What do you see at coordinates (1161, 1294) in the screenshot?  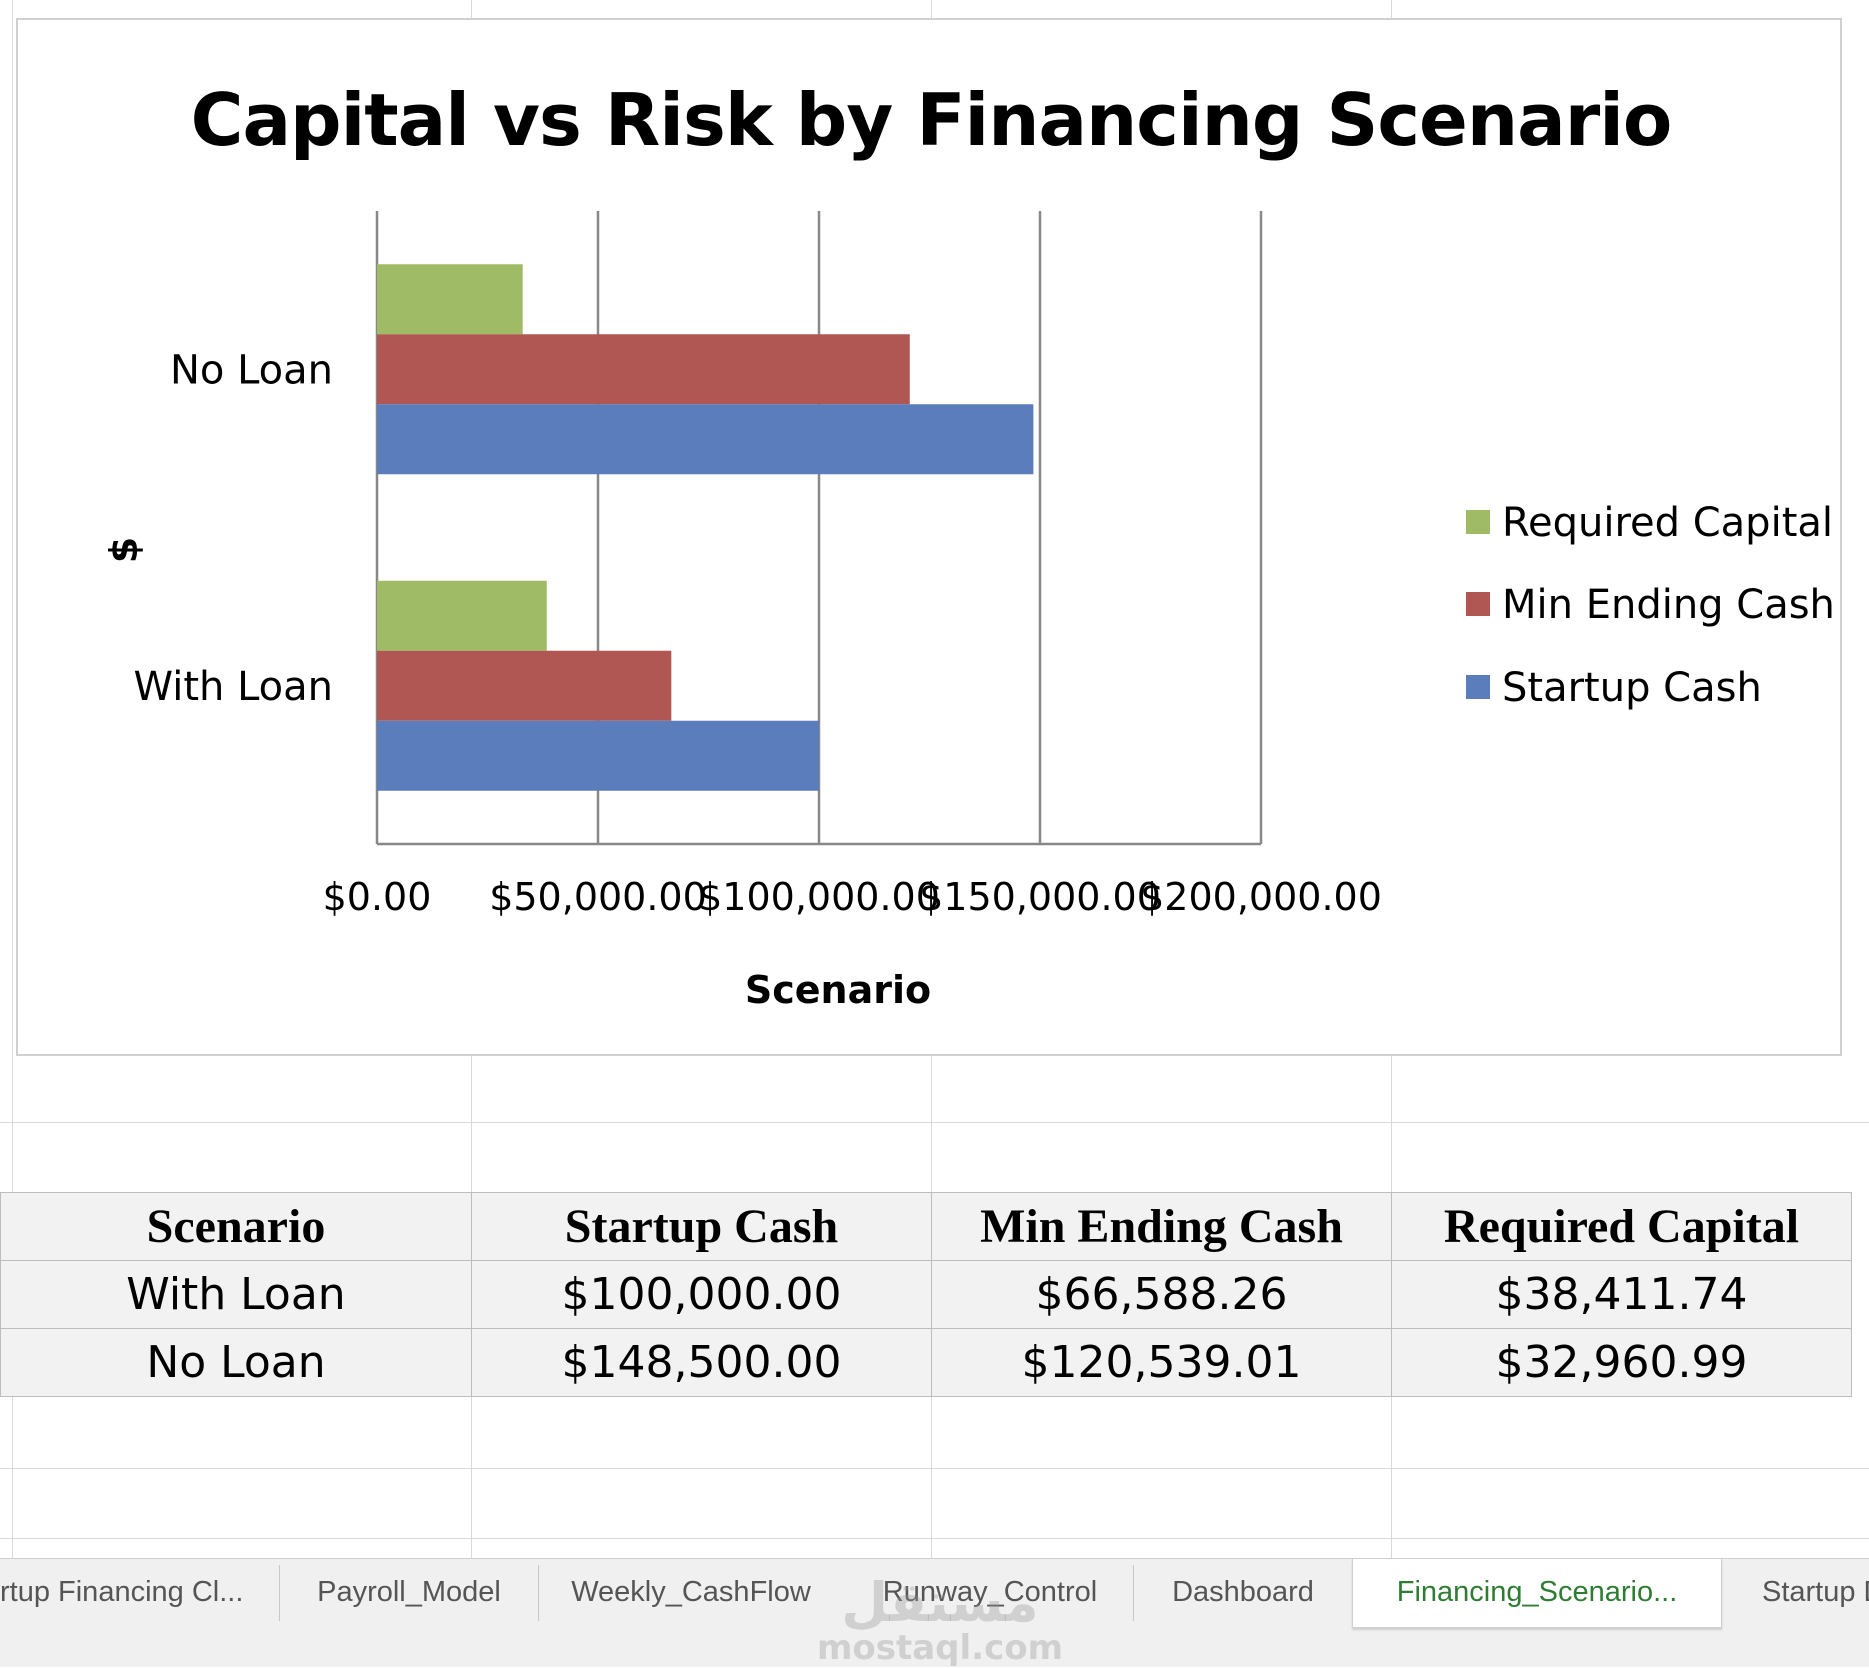 I see `cell-min-ending-cash: $66,588.26` at bounding box center [1161, 1294].